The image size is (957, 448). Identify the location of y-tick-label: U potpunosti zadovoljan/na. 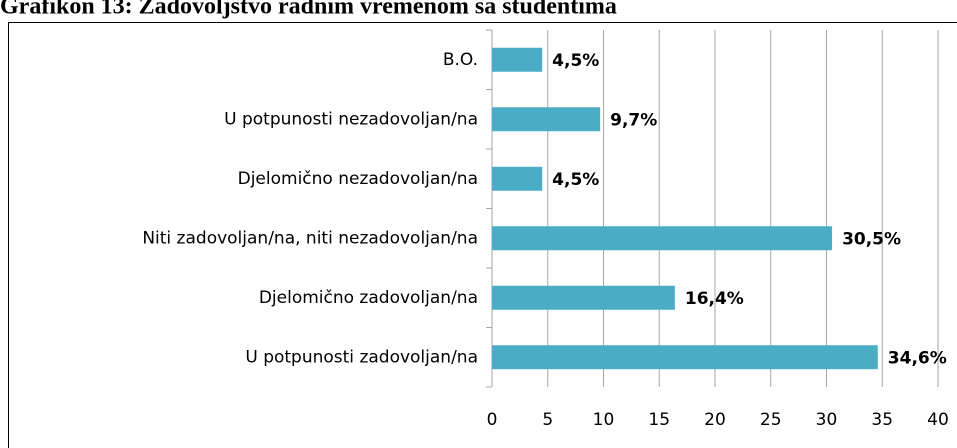
(361, 357).